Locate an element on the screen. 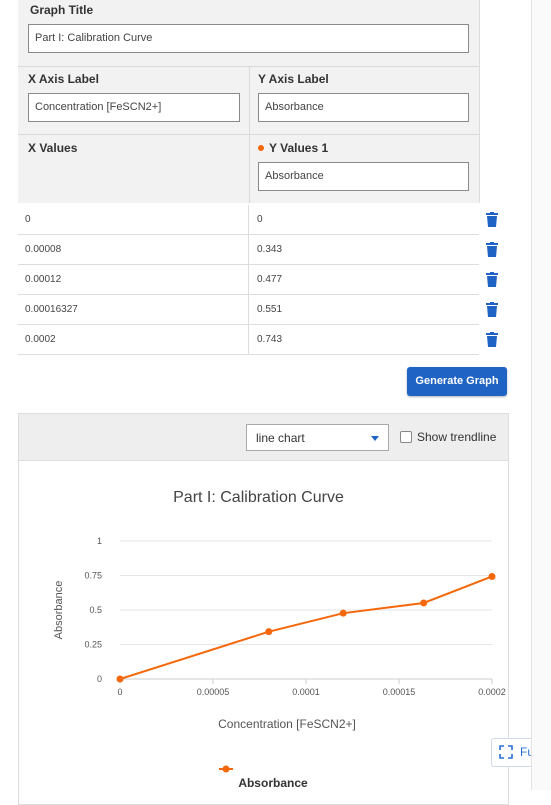 This screenshot has height=805, width=551. x-value-cell: 0.0002 is located at coordinates (133, 339).